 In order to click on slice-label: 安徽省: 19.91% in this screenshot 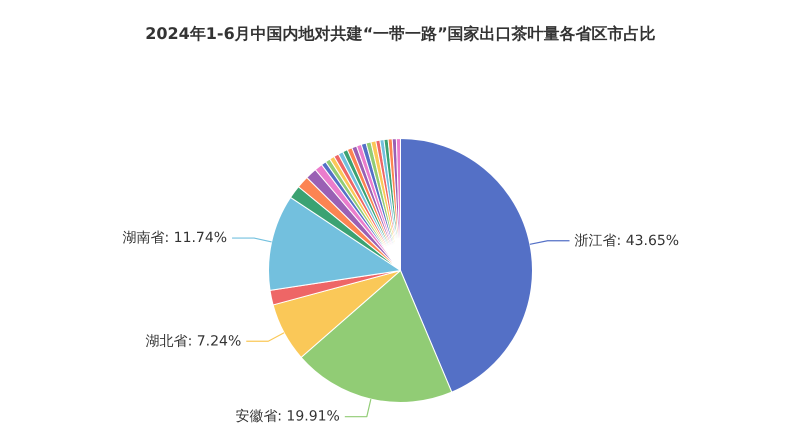, I will do `click(287, 416)`.